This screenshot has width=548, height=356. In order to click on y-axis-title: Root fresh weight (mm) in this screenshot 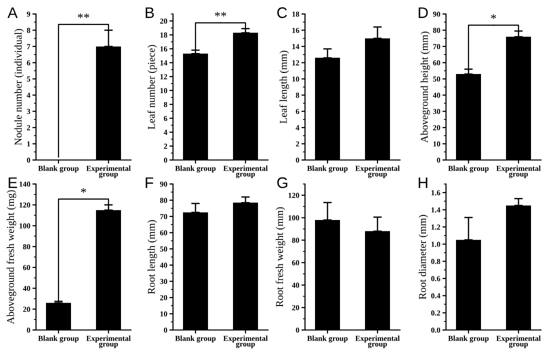, I will do `click(281, 257)`.